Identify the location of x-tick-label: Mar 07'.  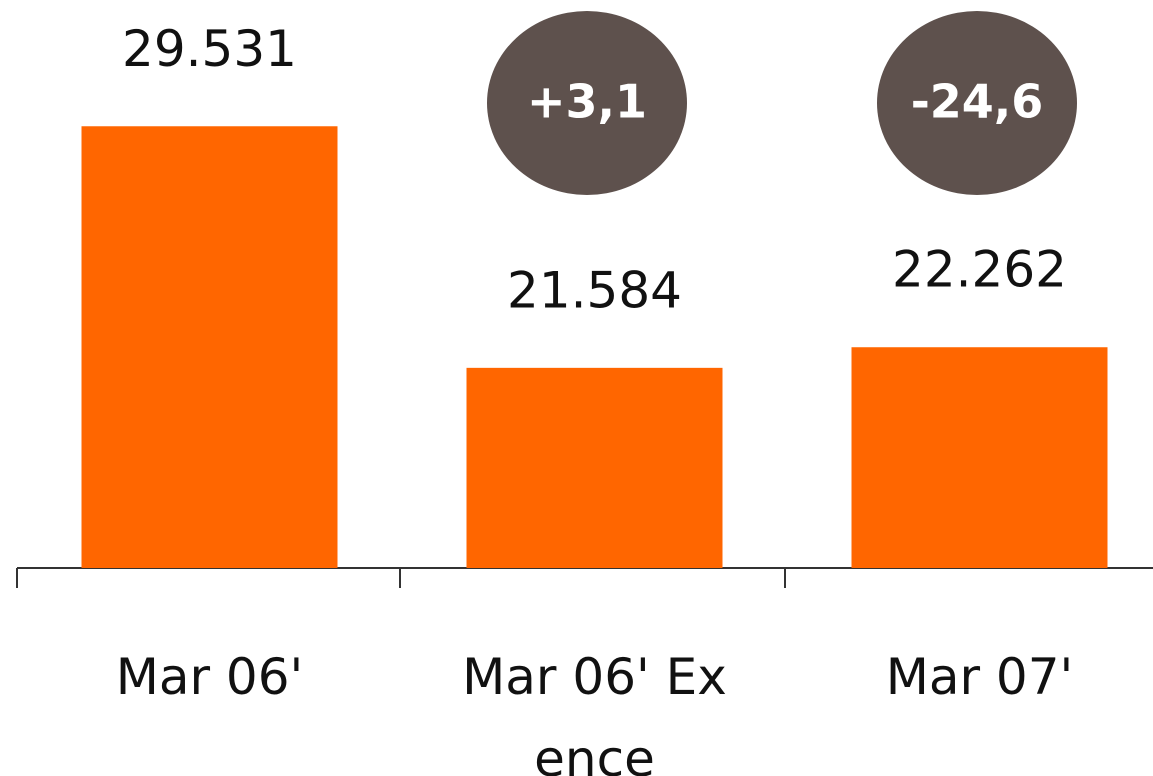
(979, 677).